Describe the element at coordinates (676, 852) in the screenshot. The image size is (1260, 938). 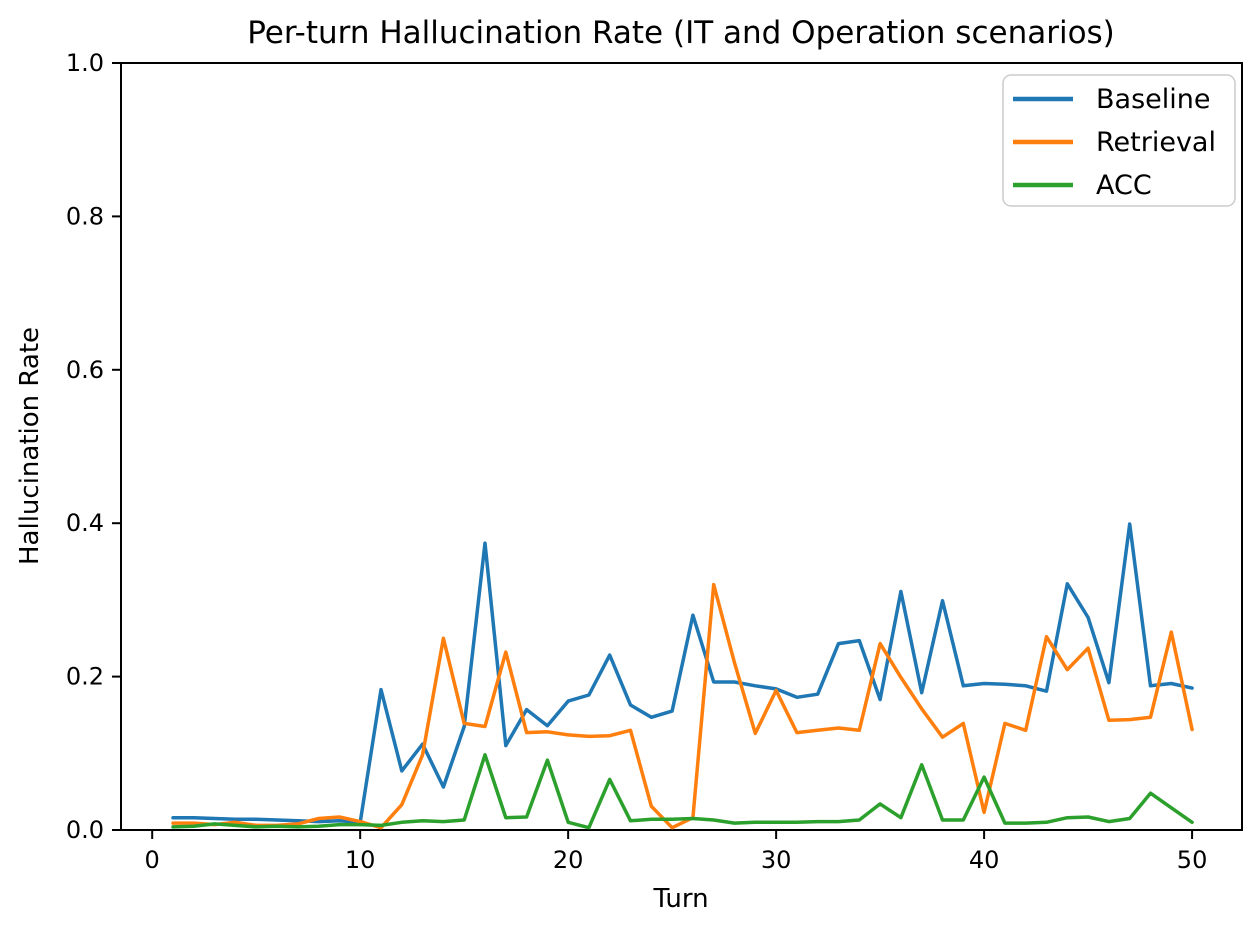
I see `x-axis-ticks: 0 10 20 30 40 50` at that location.